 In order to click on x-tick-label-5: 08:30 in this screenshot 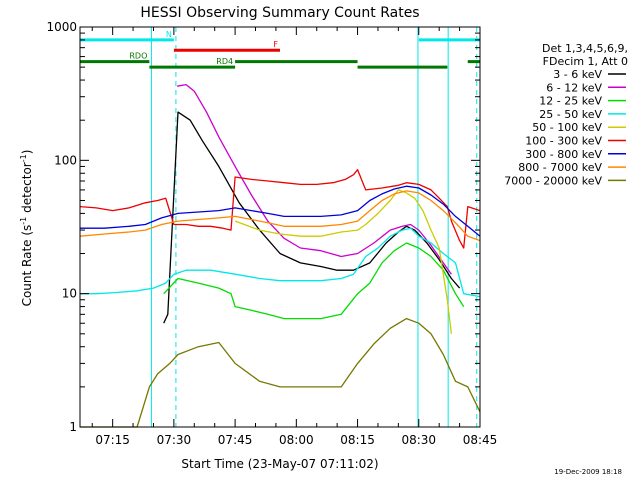, I will do `click(418, 440)`.